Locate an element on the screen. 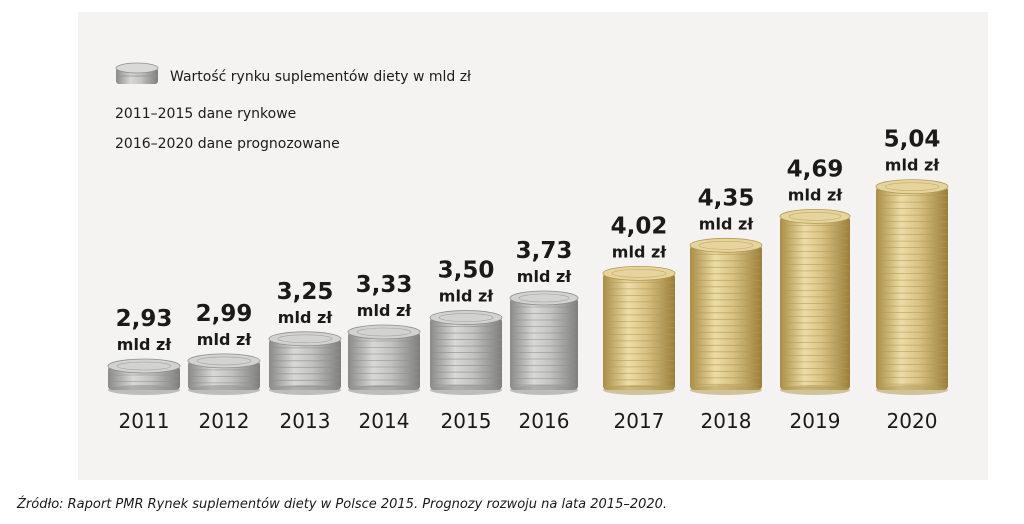  year-label: 2016 is located at coordinates (544, 421).